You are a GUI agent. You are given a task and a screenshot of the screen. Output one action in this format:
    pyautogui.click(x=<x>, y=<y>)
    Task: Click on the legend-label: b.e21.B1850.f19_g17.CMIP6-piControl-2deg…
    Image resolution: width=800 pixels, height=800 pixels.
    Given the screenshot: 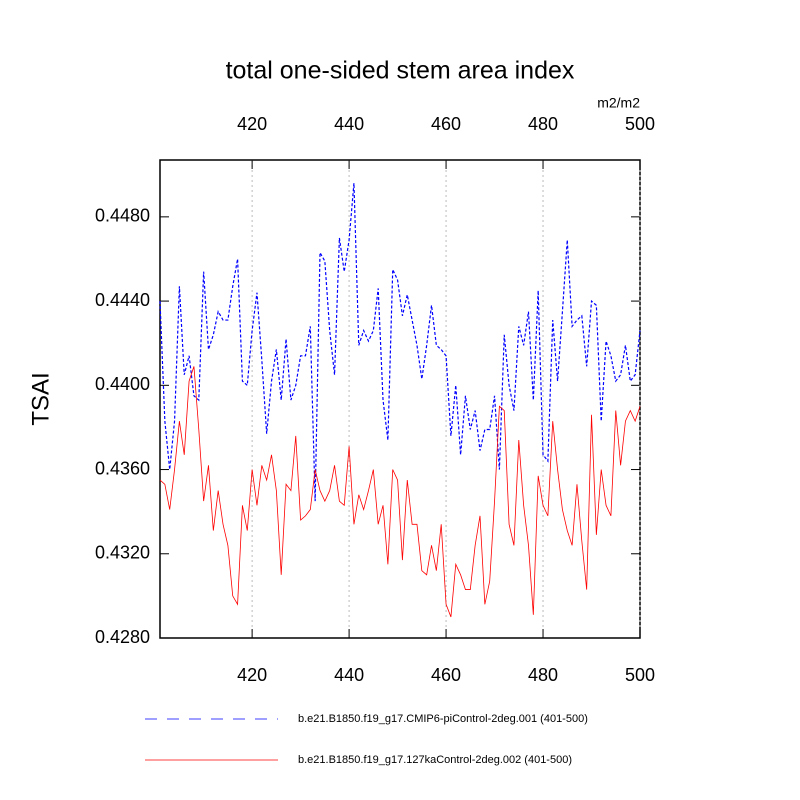 What is the action you would take?
    pyautogui.click(x=443, y=719)
    